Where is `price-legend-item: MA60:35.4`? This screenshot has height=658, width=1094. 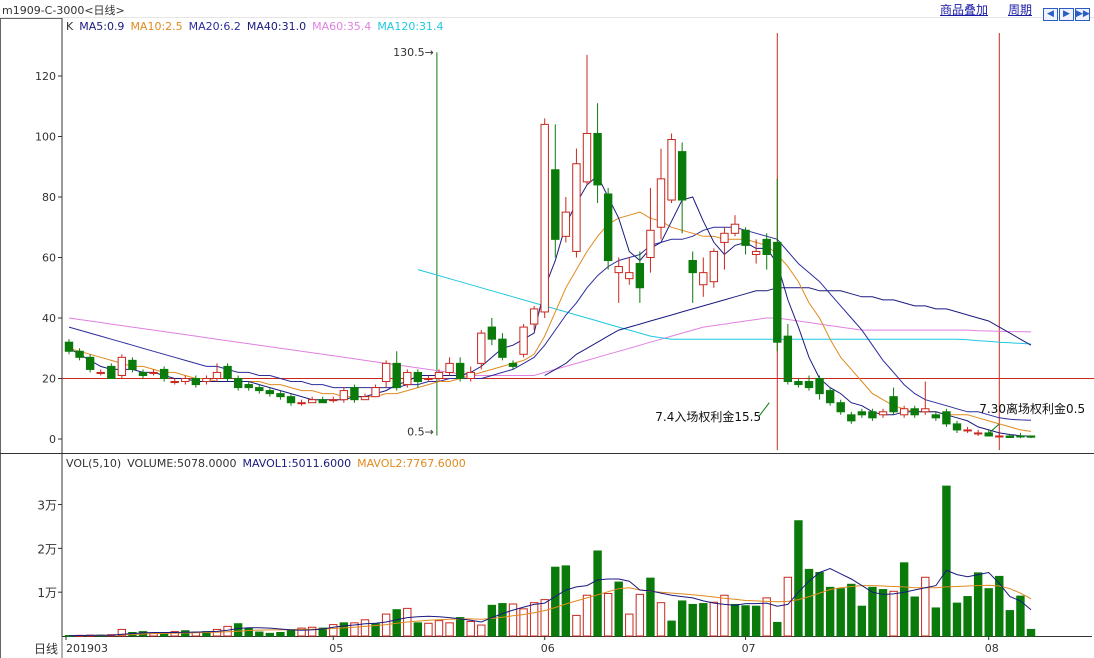
price-legend-item: MA60:35.4 is located at coordinates (341, 26).